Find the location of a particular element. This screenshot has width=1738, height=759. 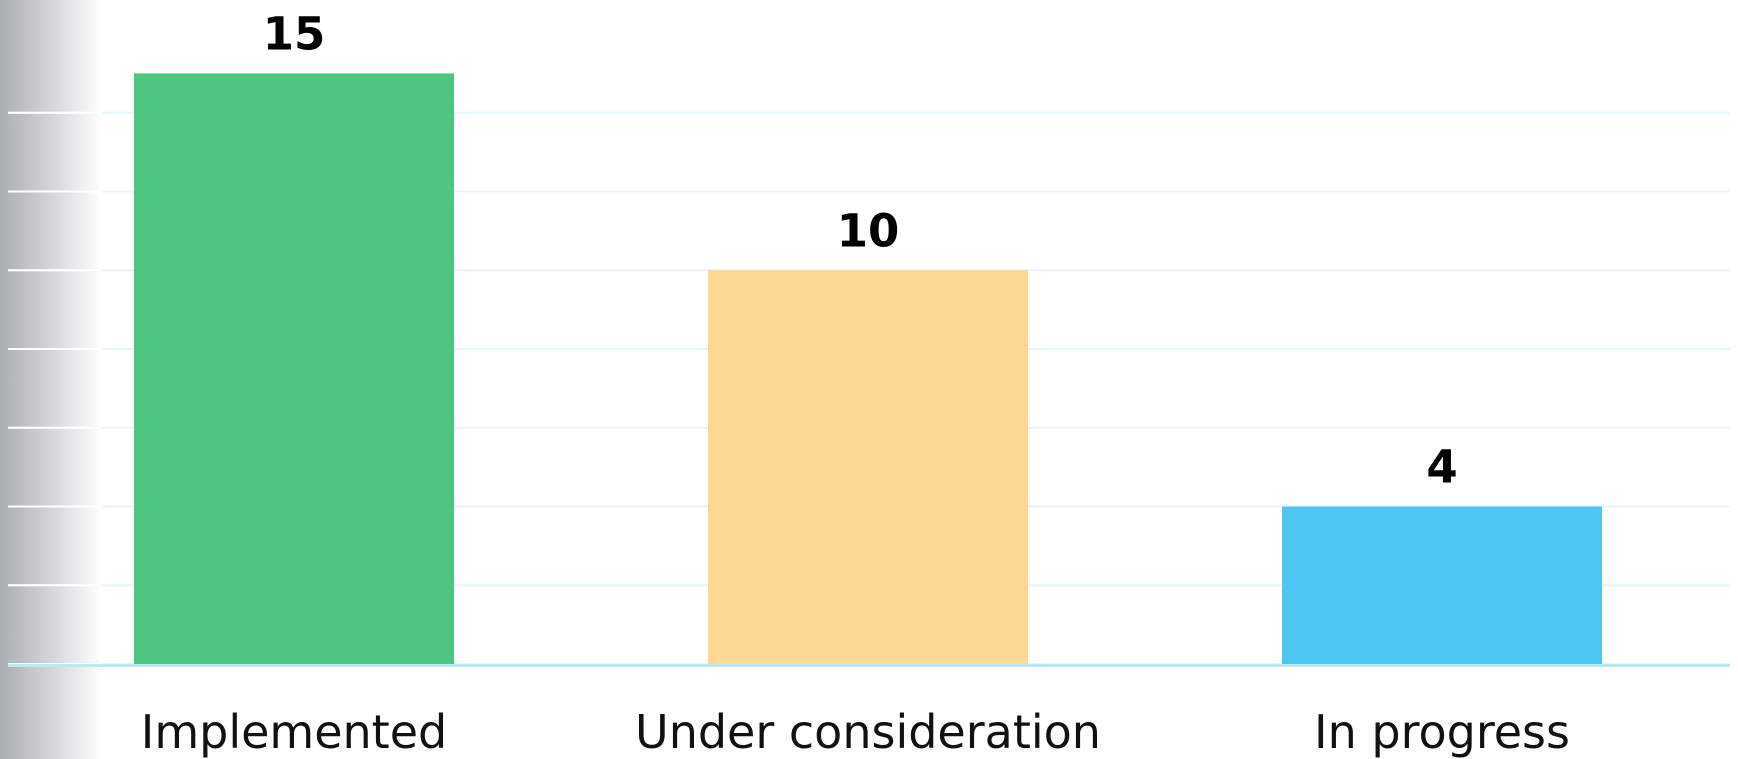

bar-under-consideration is located at coordinates (868, 467).